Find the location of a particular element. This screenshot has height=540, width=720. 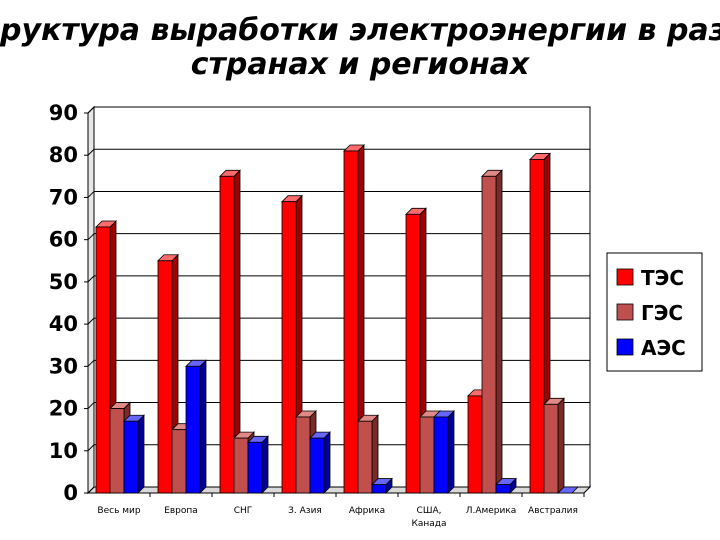

y-tick-label: 20 is located at coordinates (63, 409).